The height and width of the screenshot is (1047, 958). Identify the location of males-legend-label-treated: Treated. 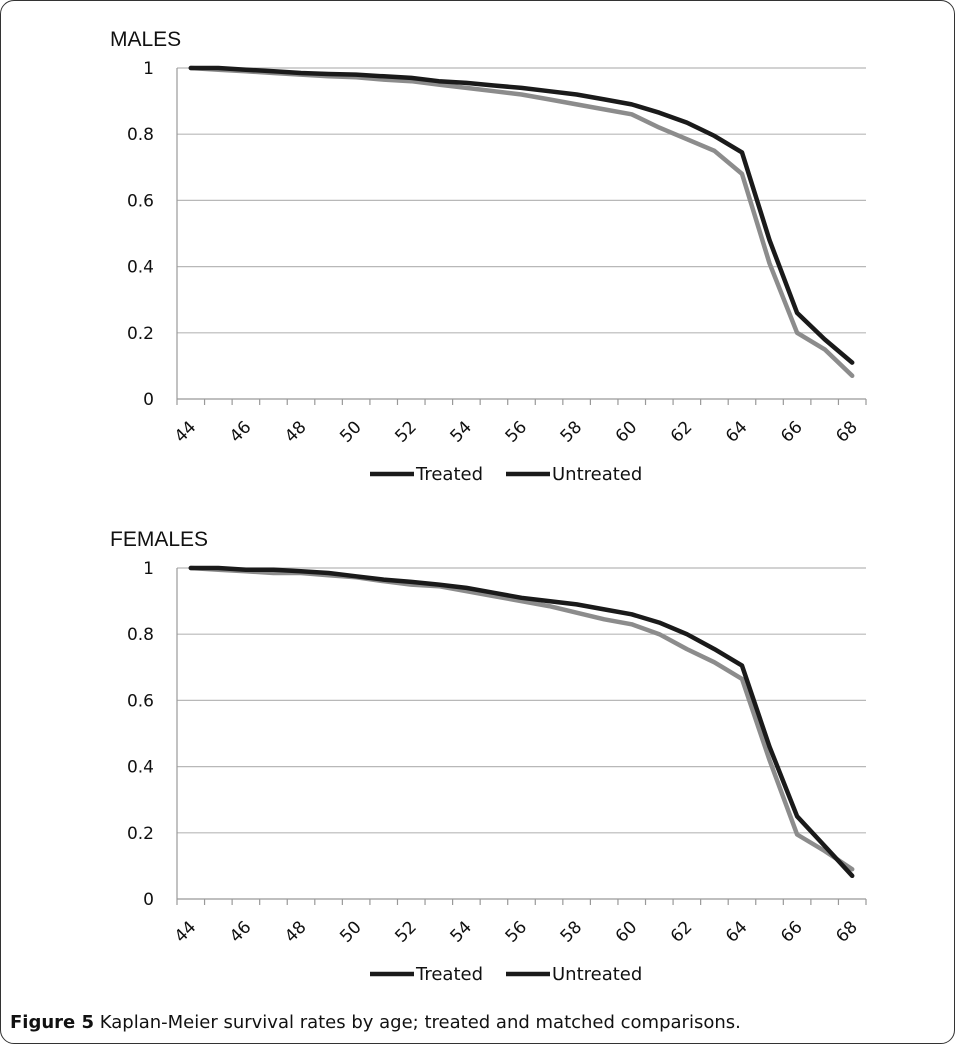
(449, 474).